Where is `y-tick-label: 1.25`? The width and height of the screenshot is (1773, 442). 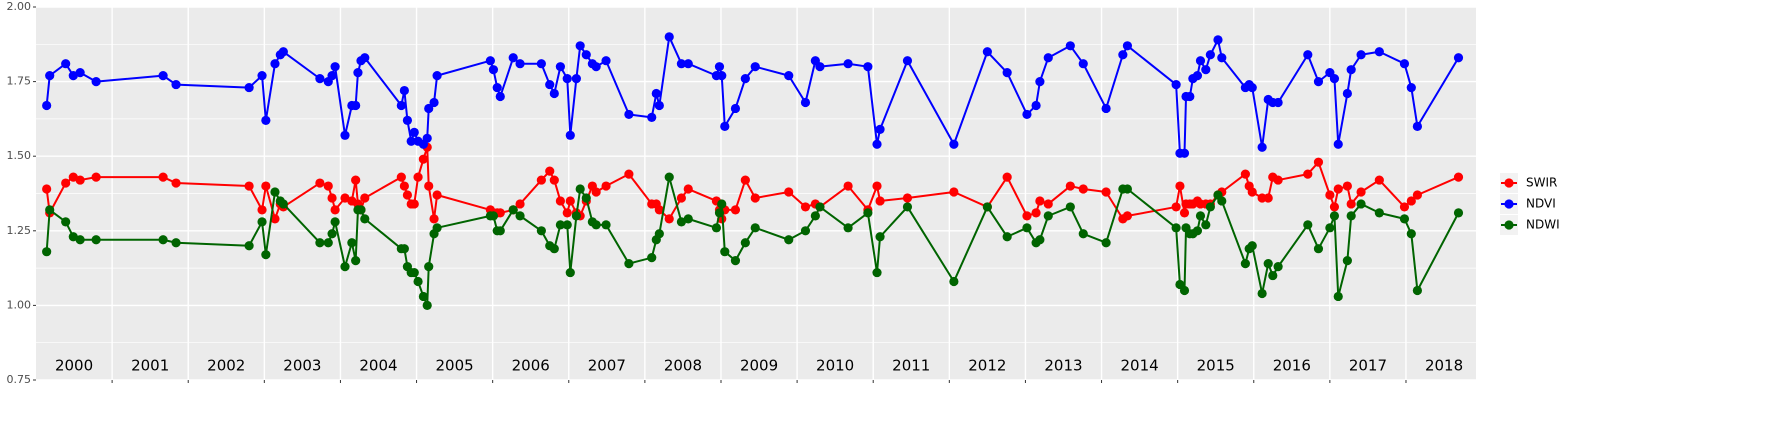
y-tick-label: 1.25 is located at coordinates (19, 230).